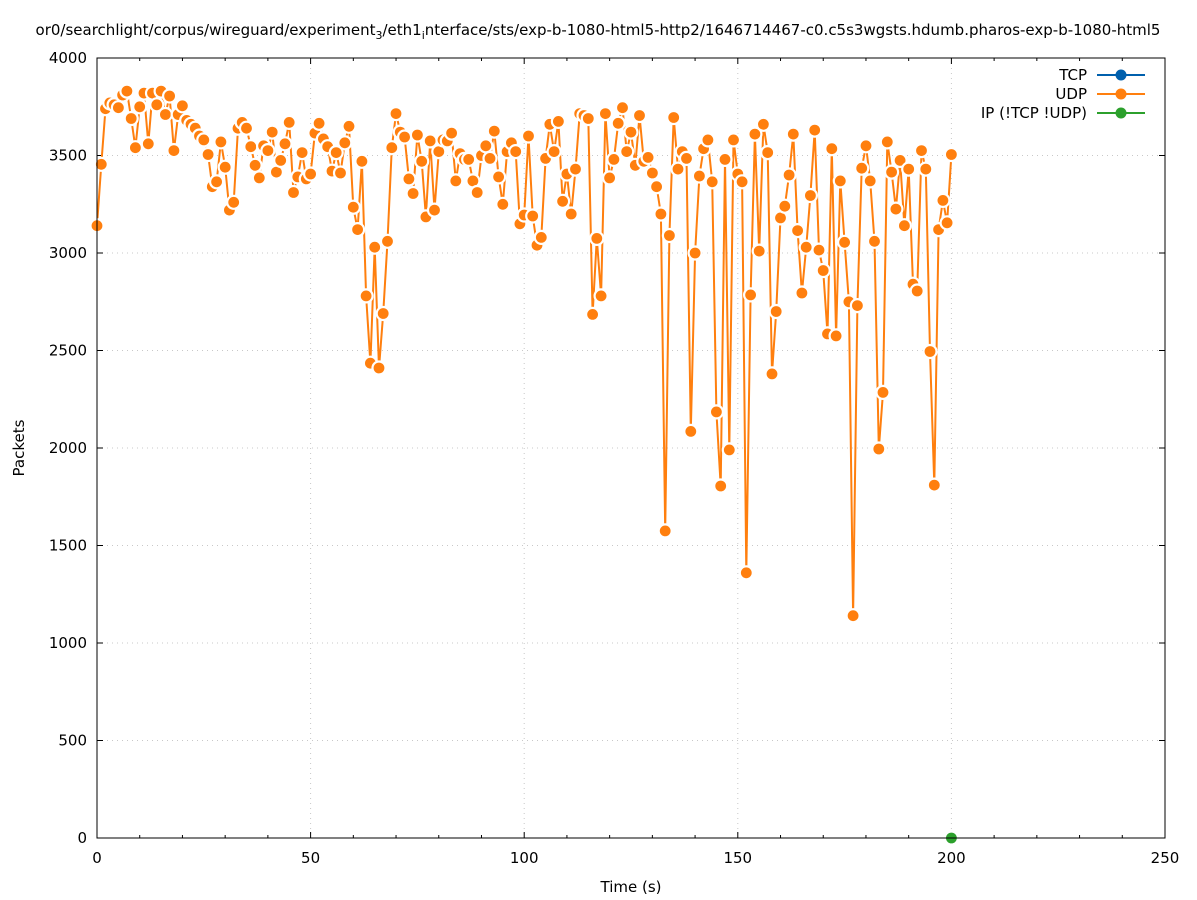 Image resolution: width=1197 pixels, height=900 pixels. What do you see at coordinates (524, 858) in the screenshot?
I see `x-tick-label: 100` at bounding box center [524, 858].